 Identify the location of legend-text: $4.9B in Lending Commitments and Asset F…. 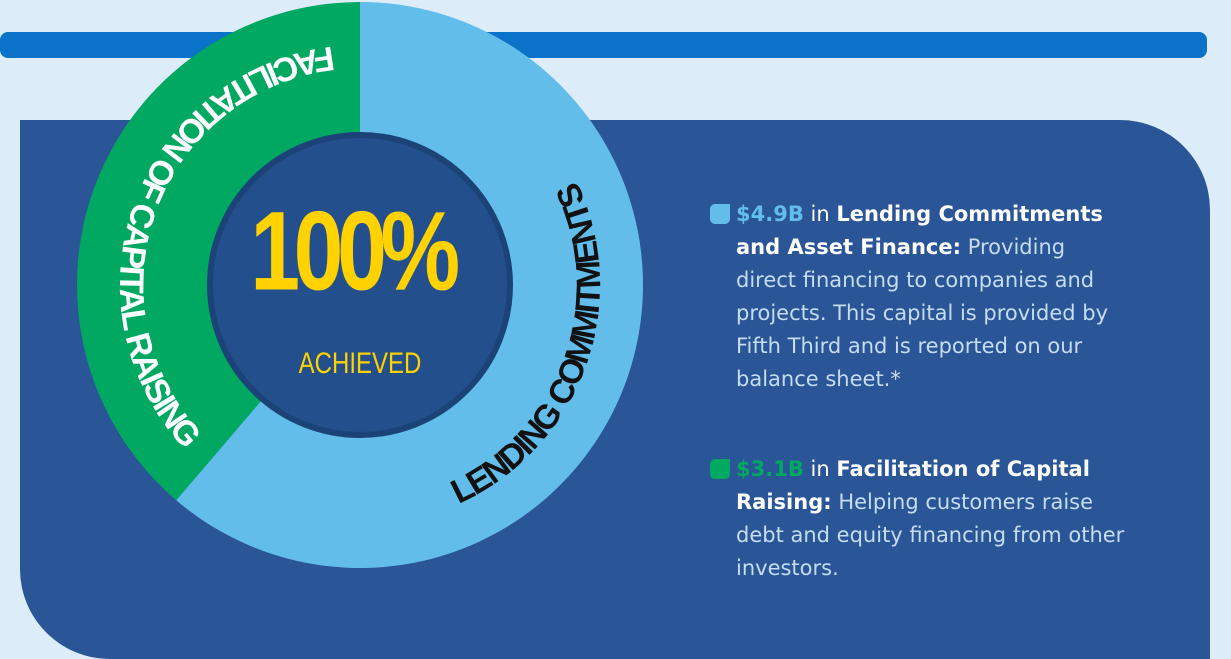
(933, 297).